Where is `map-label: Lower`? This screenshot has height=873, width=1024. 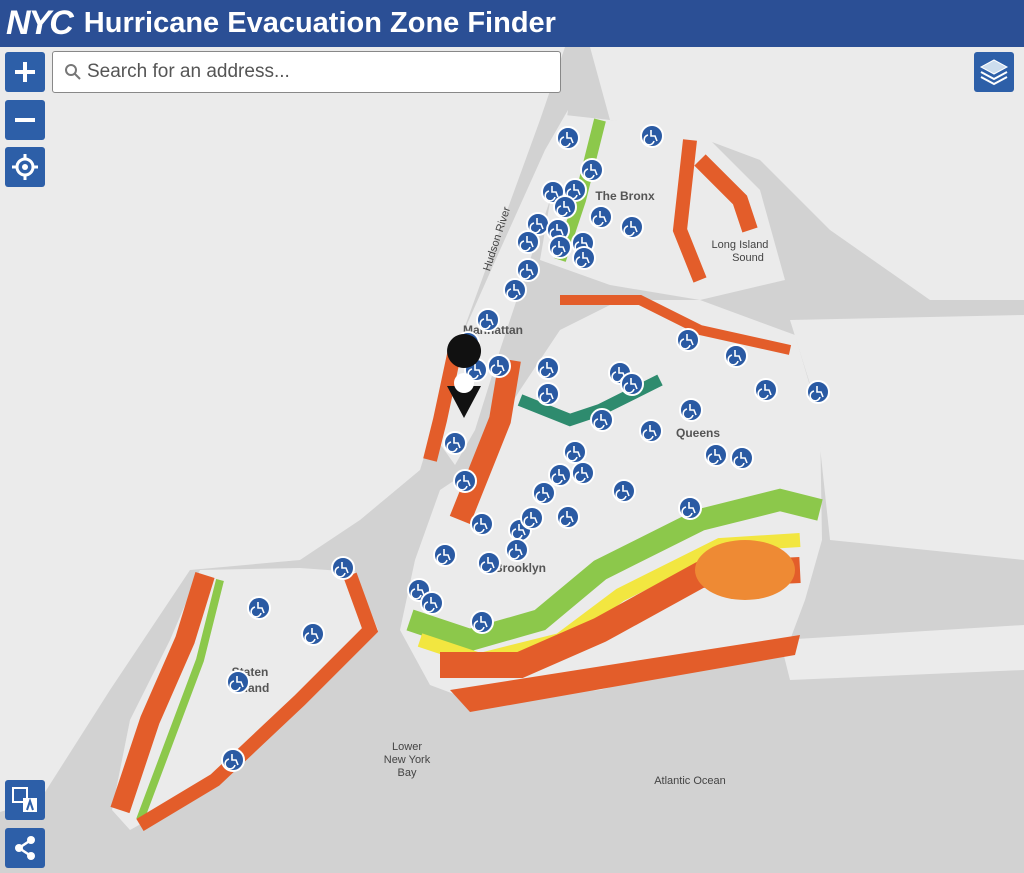
map-label: Lower is located at coordinates (407, 747).